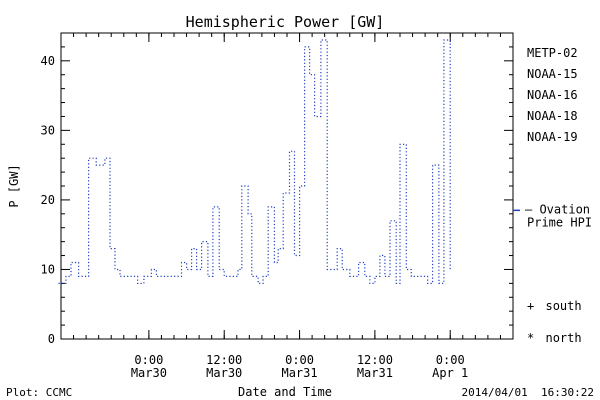  I want to click on y-tick-label-3: 30, so click(48, 130).